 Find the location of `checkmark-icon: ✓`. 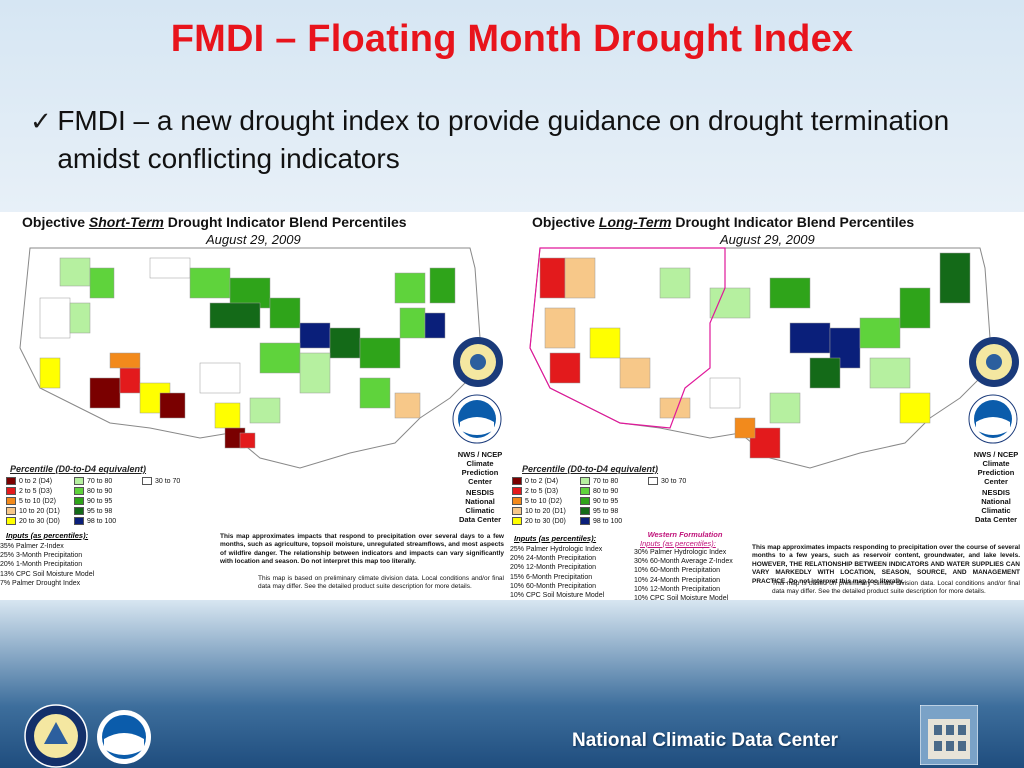

checkmark-icon: ✓ is located at coordinates (41, 121).